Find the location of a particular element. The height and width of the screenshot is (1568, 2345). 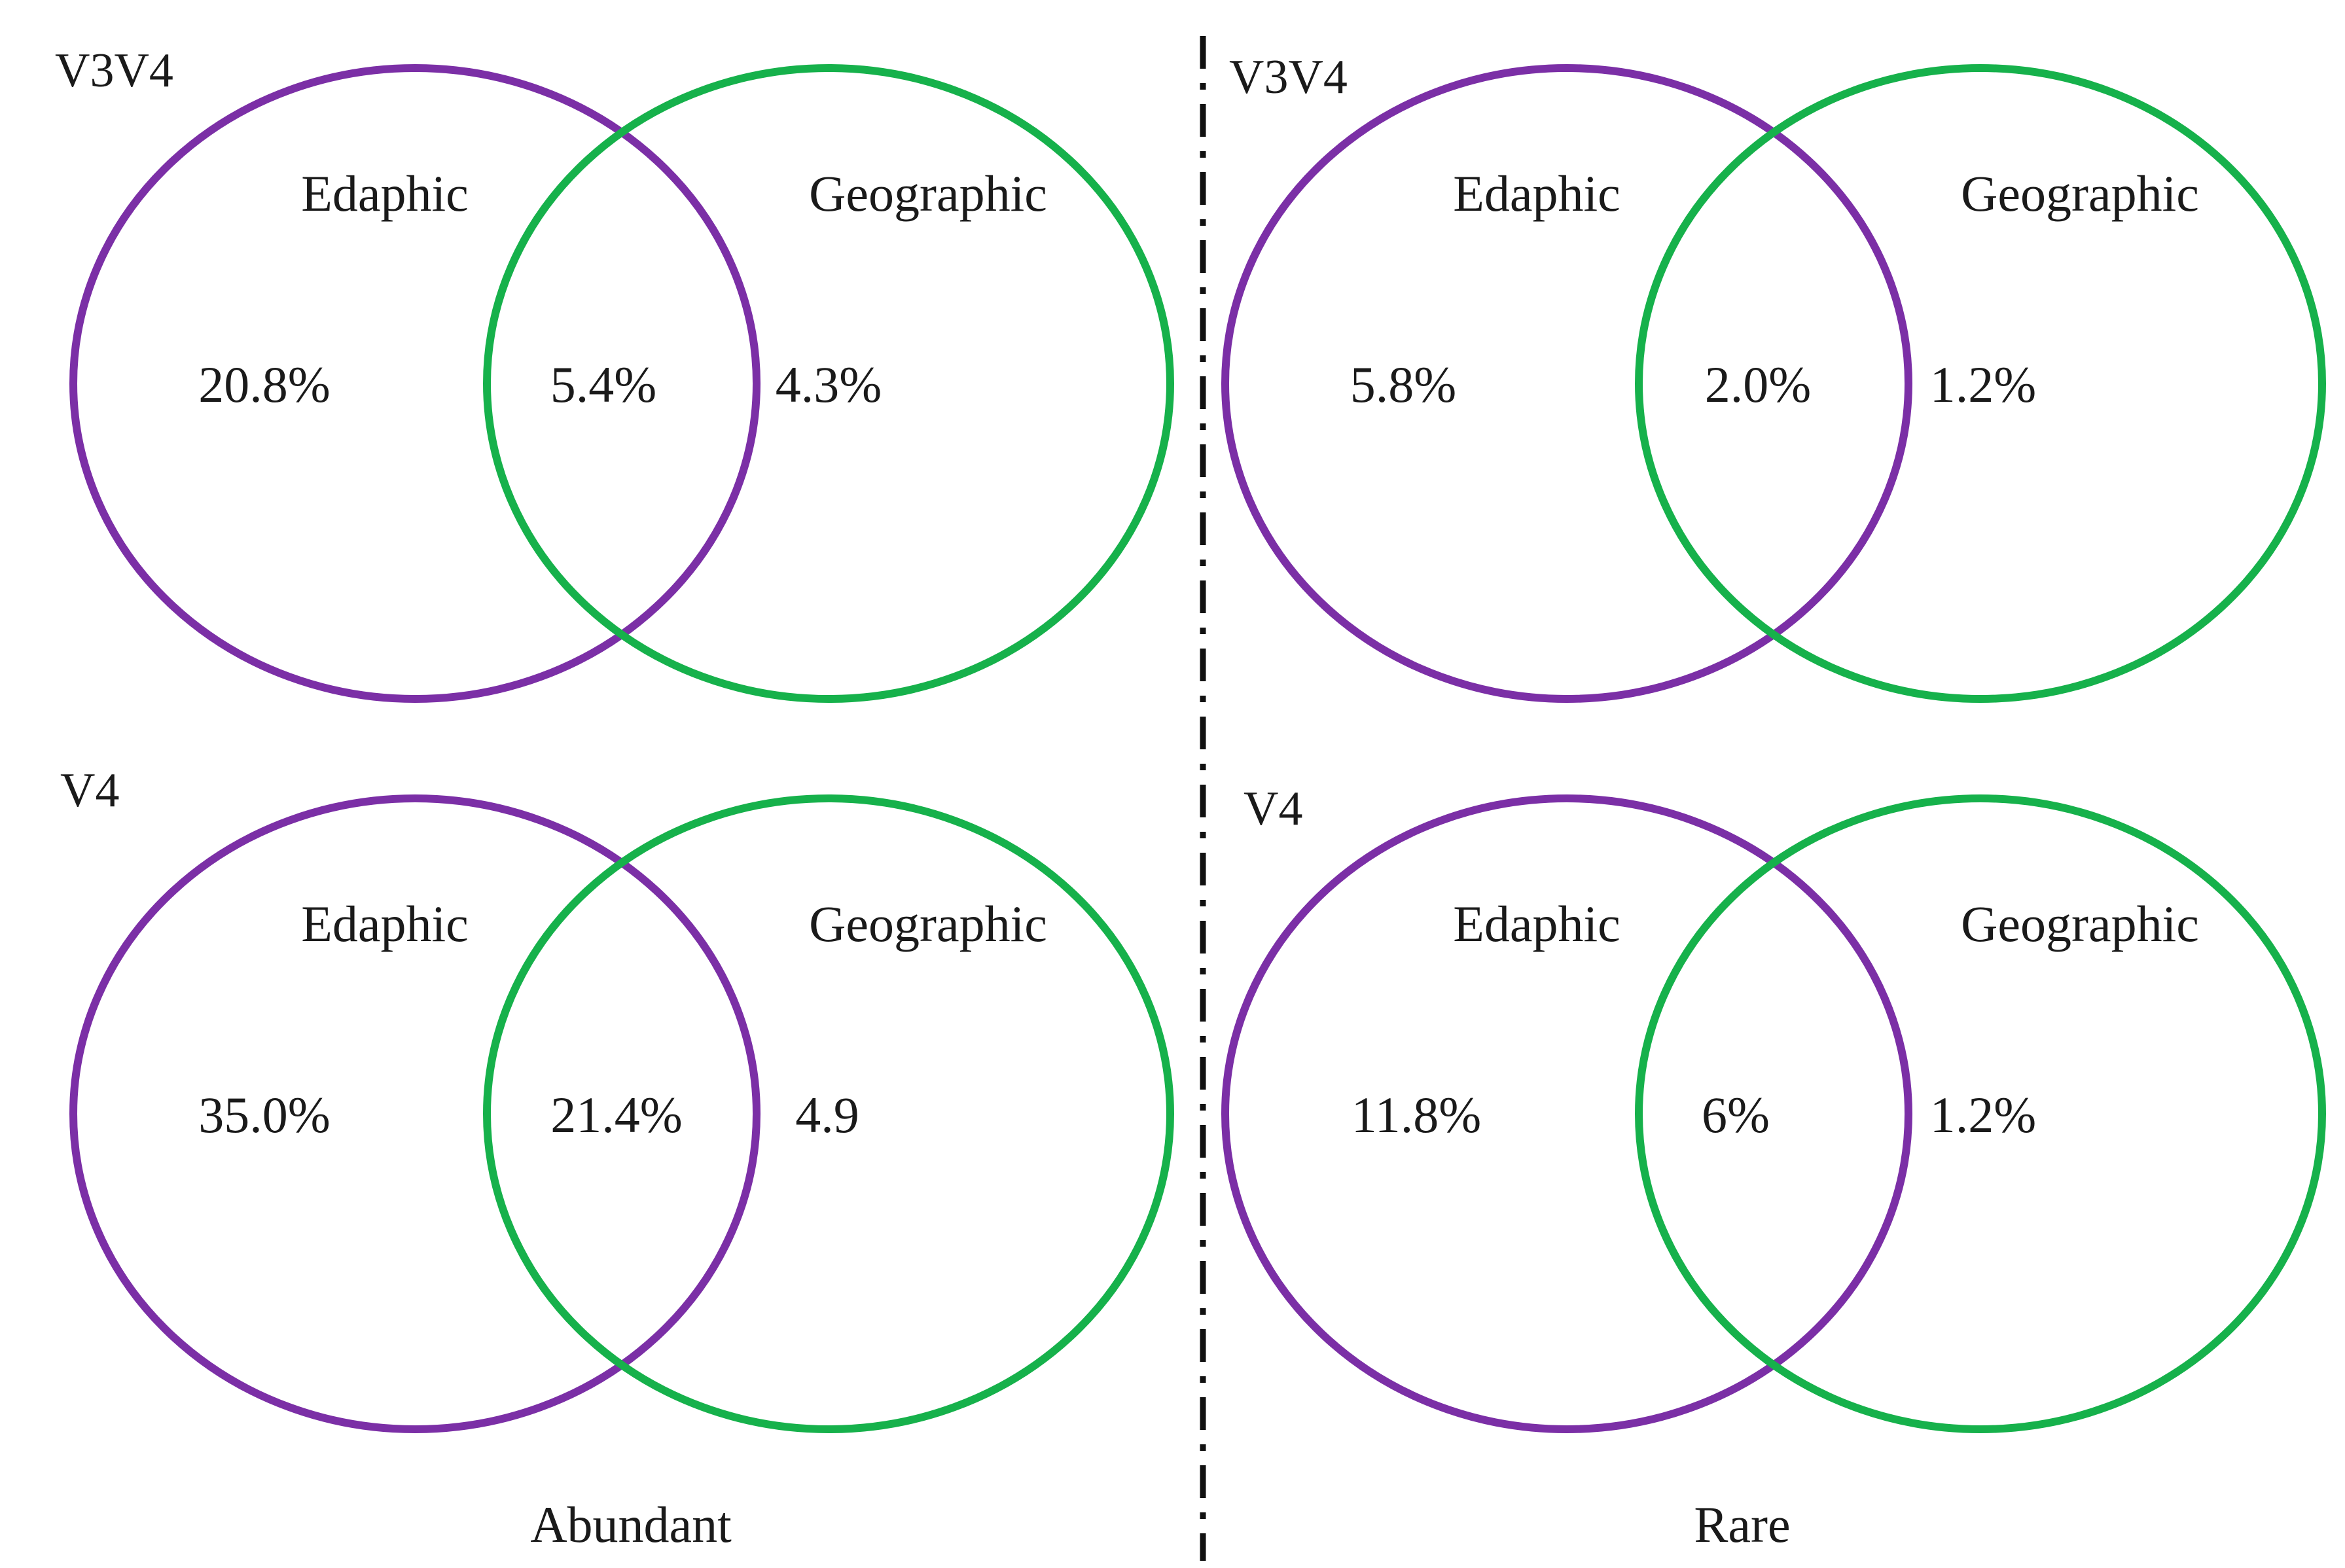

only-a-value: 35.0% is located at coordinates (264, 1114).